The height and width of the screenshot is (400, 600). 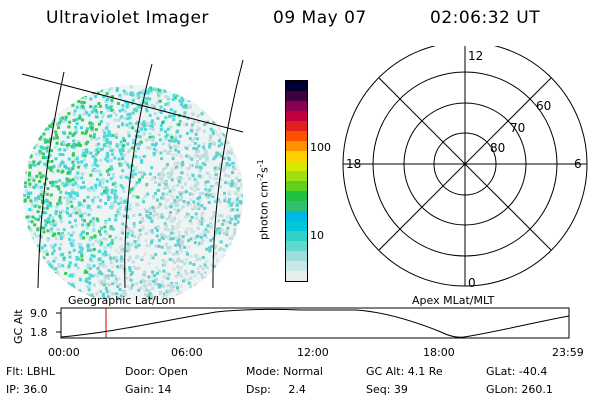 I want to click on mlat-label-70: 70, so click(x=517, y=128).